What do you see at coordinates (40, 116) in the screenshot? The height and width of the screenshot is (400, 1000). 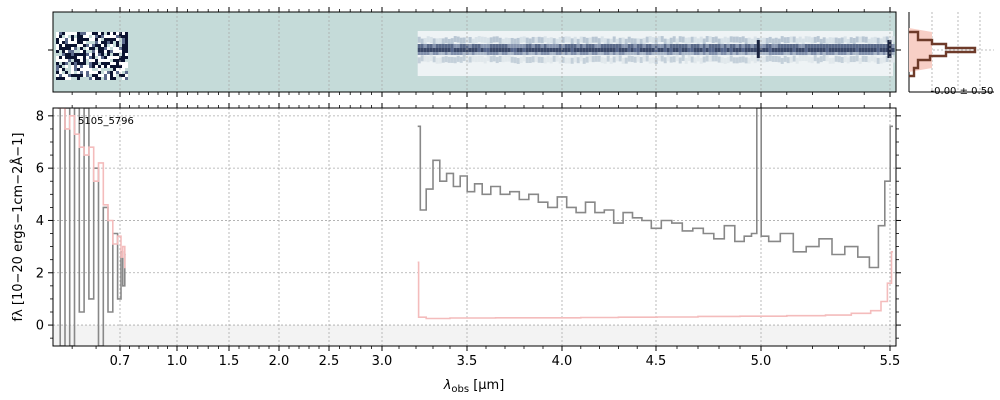 I see `y-tick-label: 8` at bounding box center [40, 116].